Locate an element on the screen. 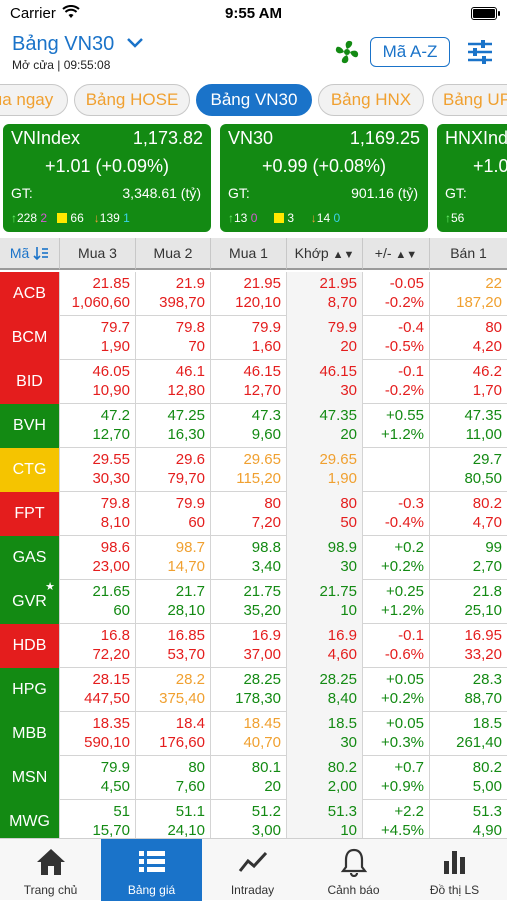  match-cell: 47.35 20 is located at coordinates (325, 426).